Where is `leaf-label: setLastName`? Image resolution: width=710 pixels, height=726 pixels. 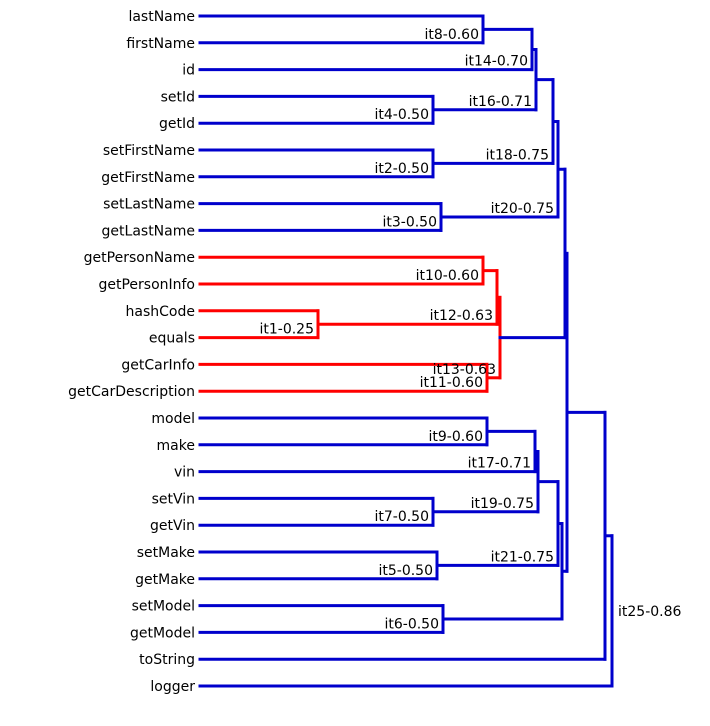 leaf-label: setLastName is located at coordinates (149, 205).